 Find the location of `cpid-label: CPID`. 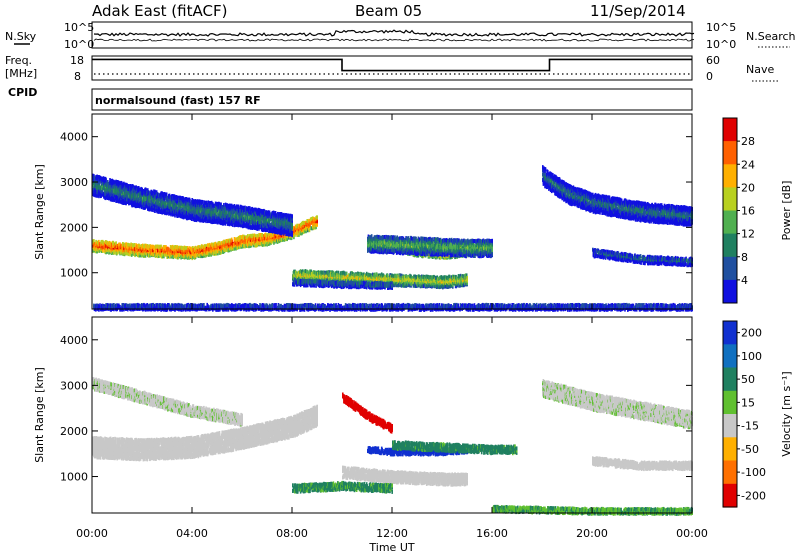

cpid-label: CPID is located at coordinates (22, 92).